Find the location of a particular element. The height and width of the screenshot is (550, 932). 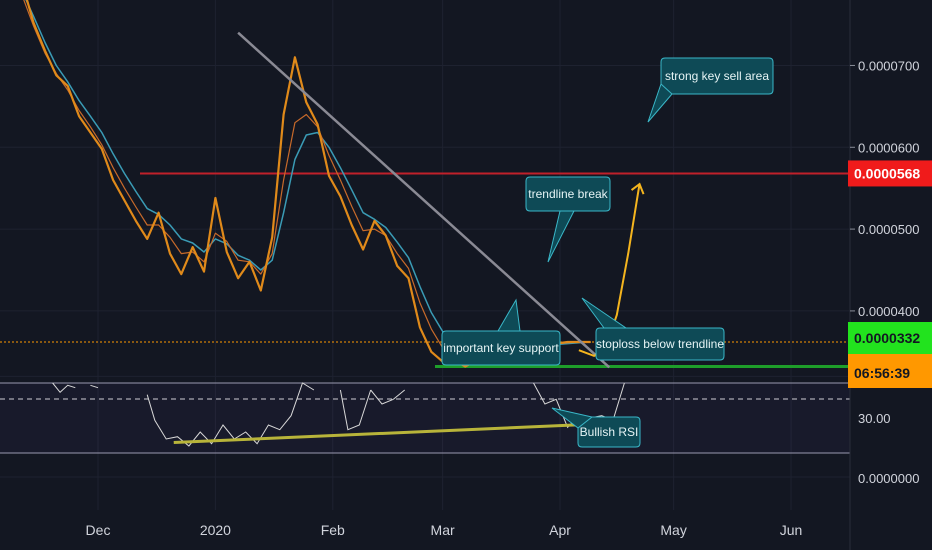

badge-countdown-text: 06:56:39 is located at coordinates (882, 373).